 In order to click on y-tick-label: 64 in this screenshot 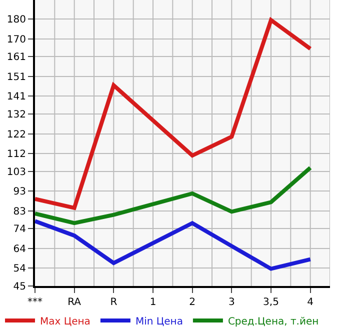, I will do `click(19, 249)`.